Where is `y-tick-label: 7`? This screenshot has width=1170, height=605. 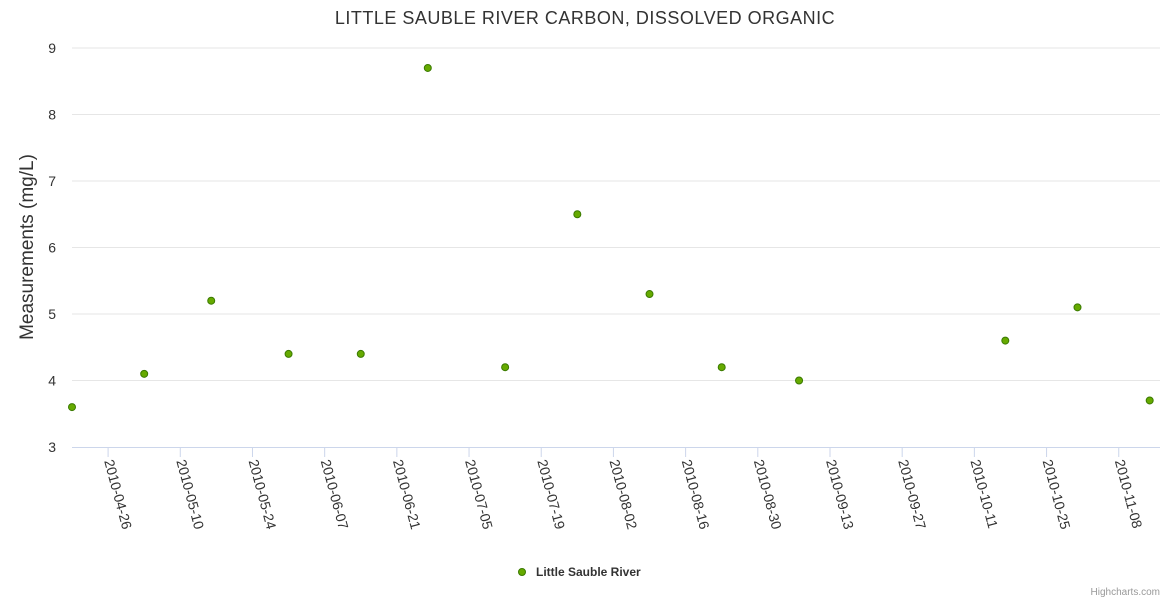
y-tick-label: 7 is located at coordinates (52, 181).